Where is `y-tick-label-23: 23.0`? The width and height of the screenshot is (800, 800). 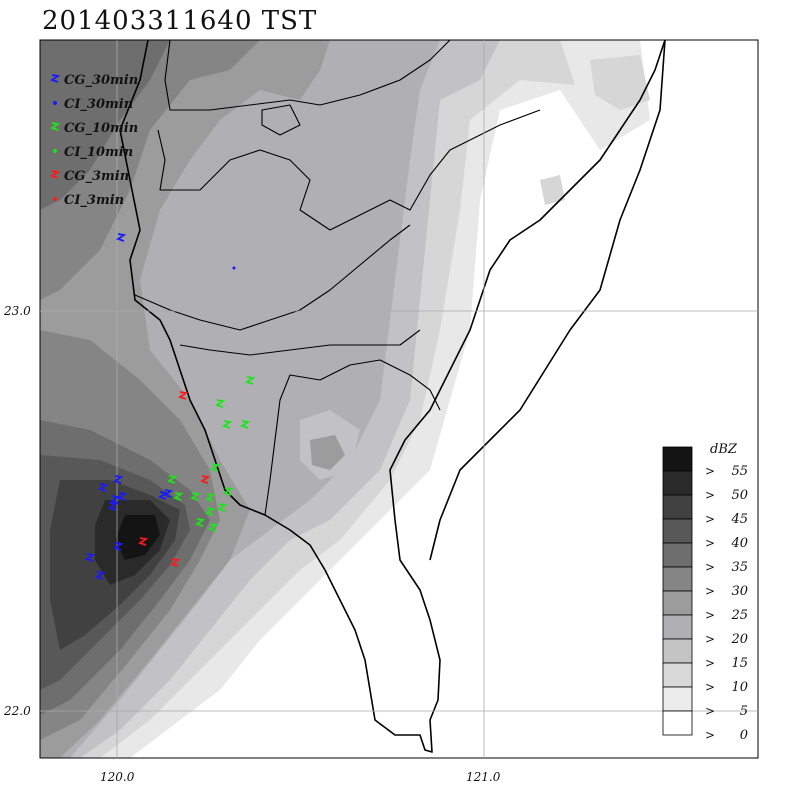
y-tick-label-23: 23.0 is located at coordinates (17, 311).